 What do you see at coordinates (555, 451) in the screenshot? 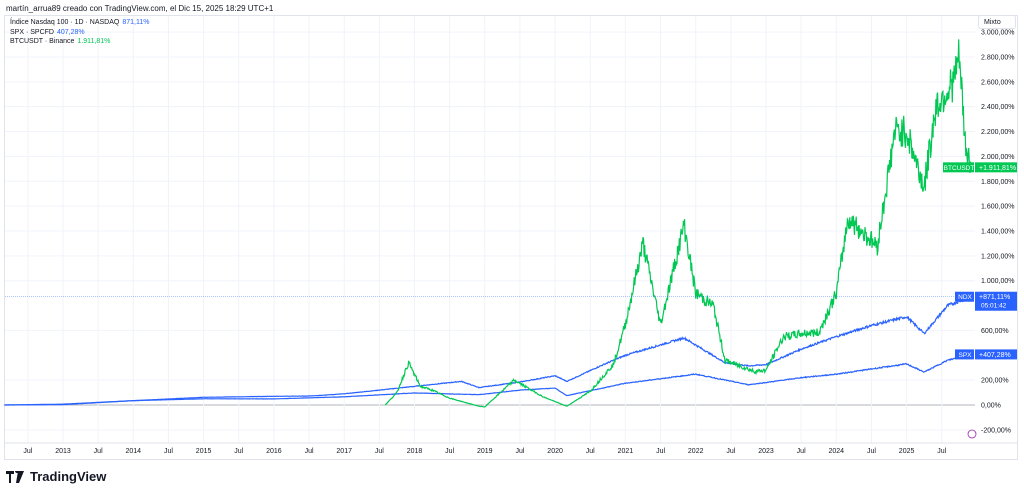
I see `x-tick-label: 2020` at bounding box center [555, 451].